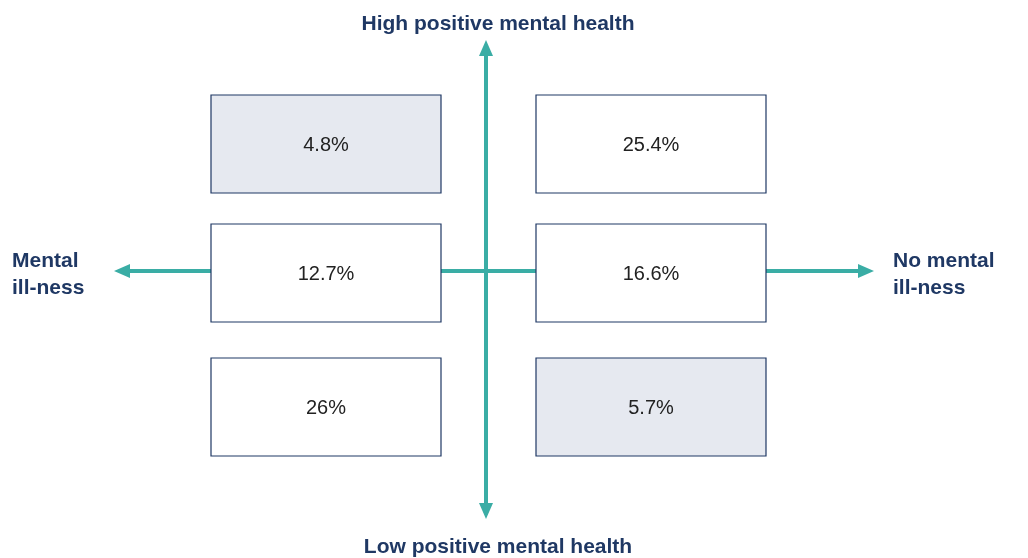  Describe the element at coordinates (651, 273) in the screenshot. I see `data-label: 16.6%` at that location.